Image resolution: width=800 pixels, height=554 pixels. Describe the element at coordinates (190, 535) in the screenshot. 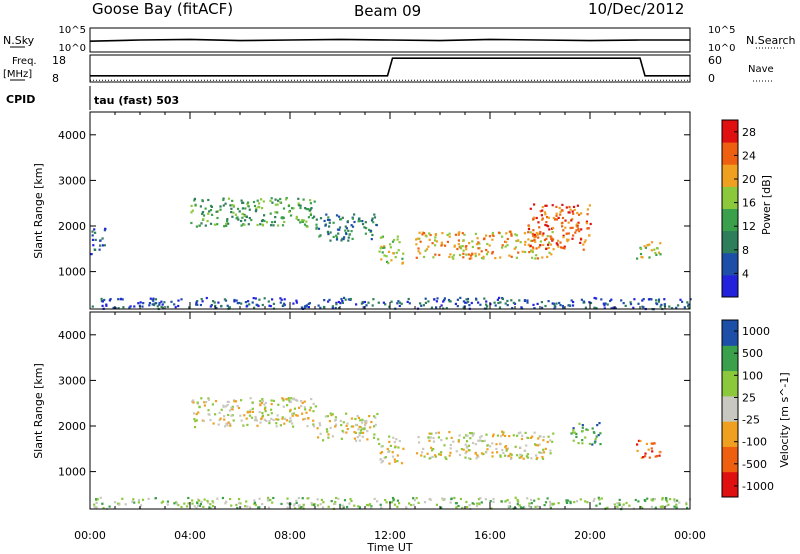

I see `xtick-label: 04:00` at that location.